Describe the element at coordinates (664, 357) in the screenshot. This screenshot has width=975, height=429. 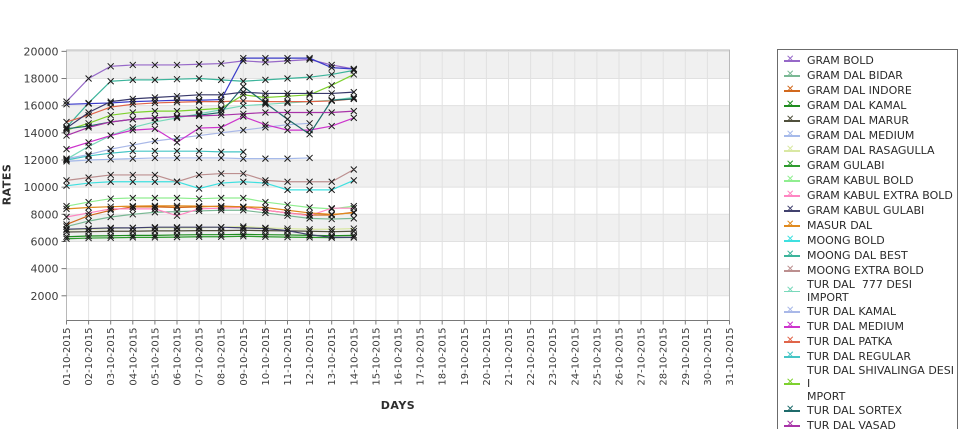
I see `svg-text: 28-10-2015` at that location.